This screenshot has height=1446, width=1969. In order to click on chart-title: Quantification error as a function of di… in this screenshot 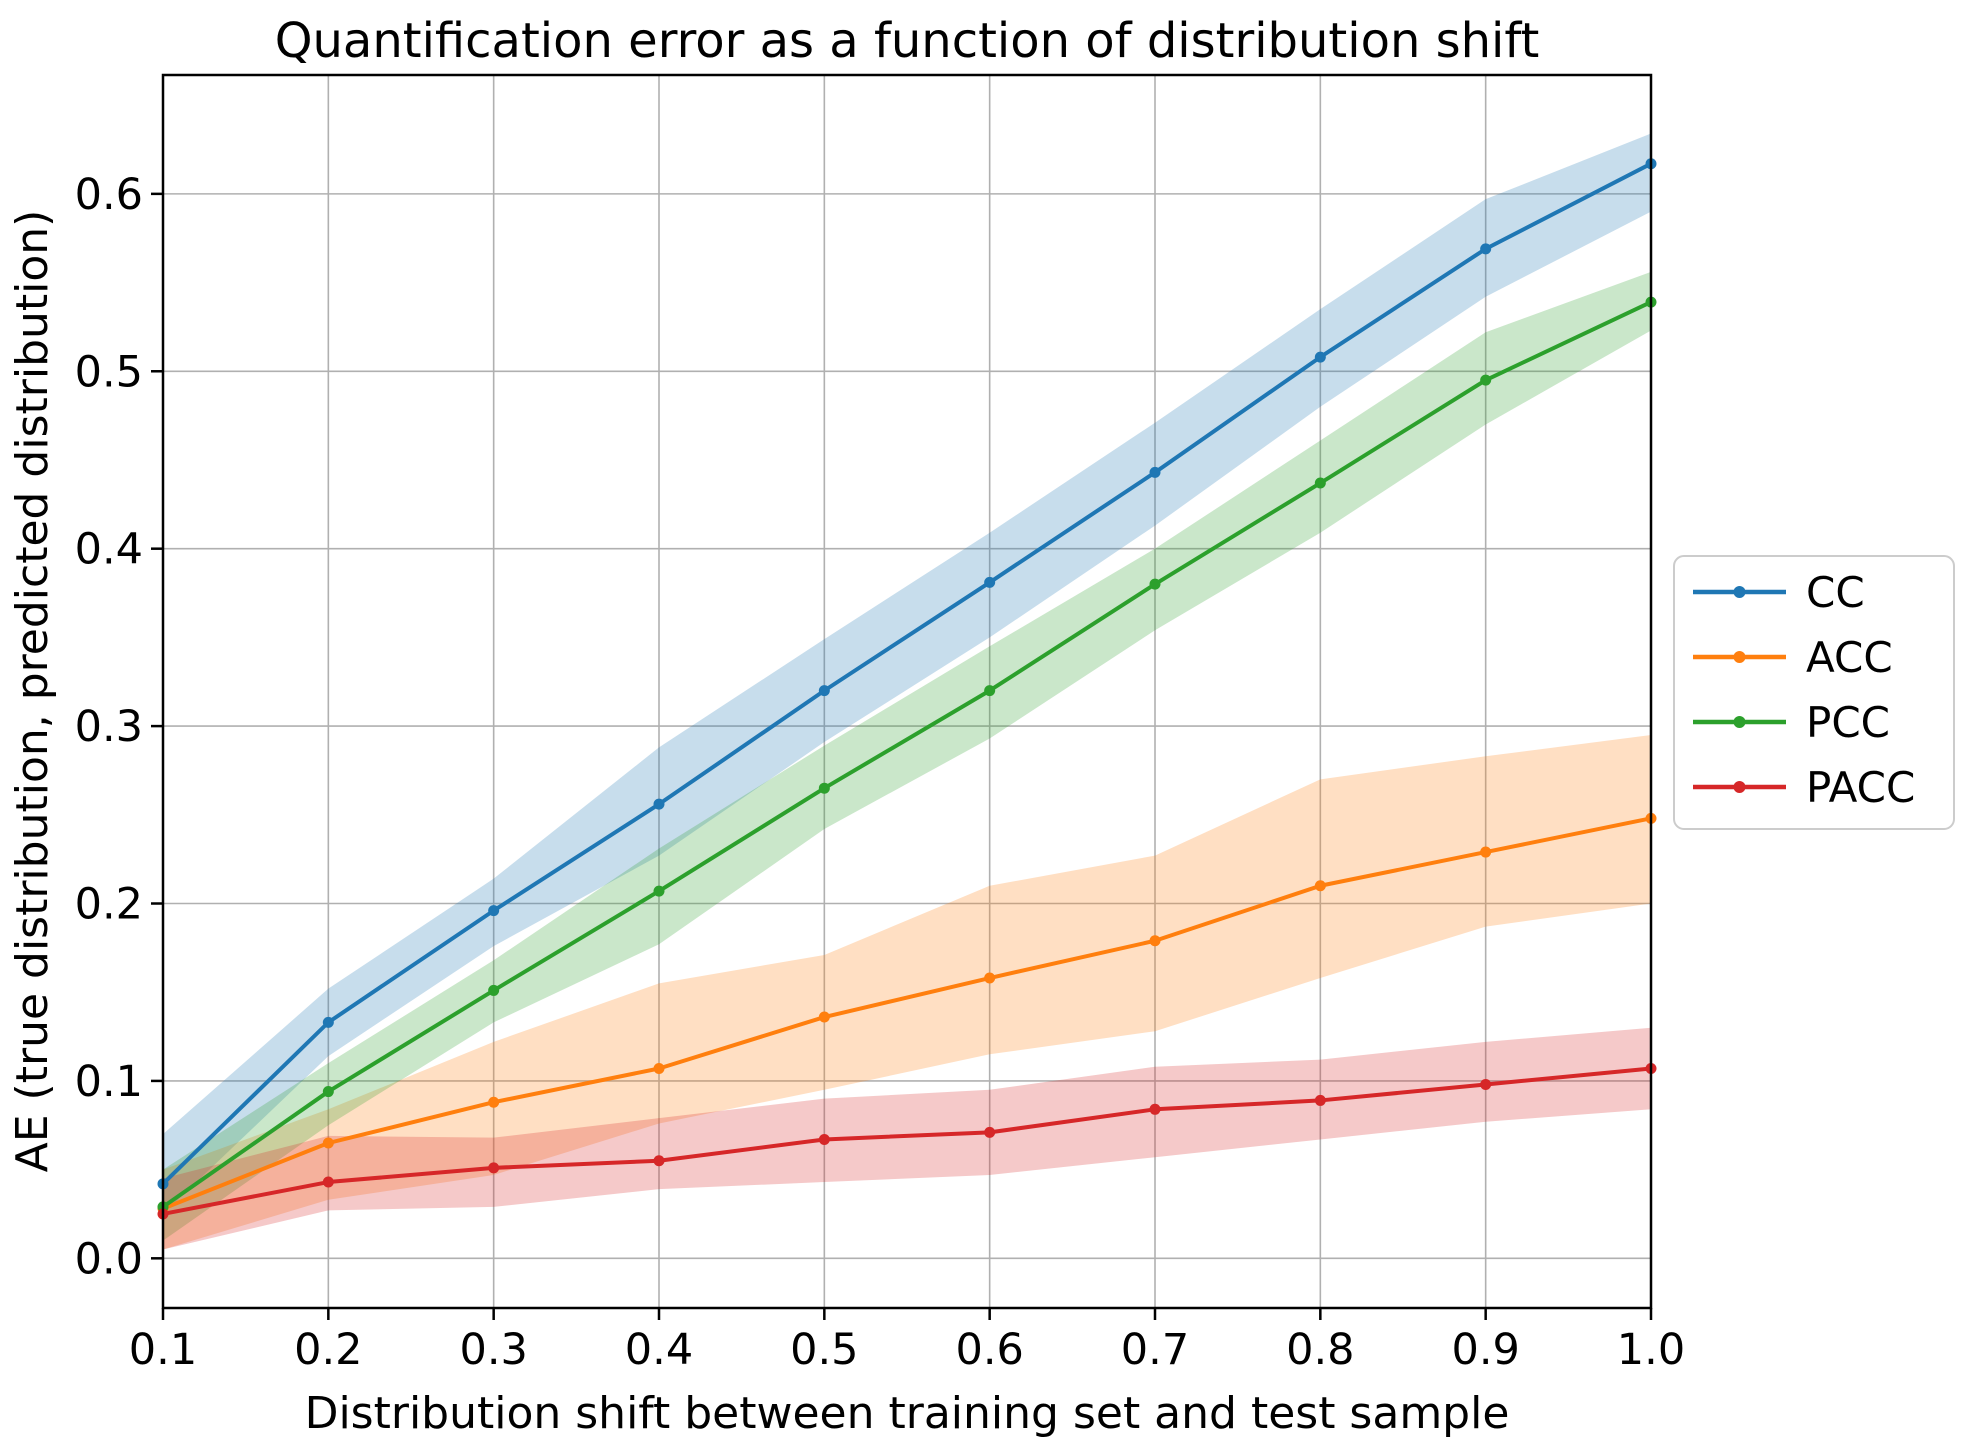, I will do `click(907, 41)`.